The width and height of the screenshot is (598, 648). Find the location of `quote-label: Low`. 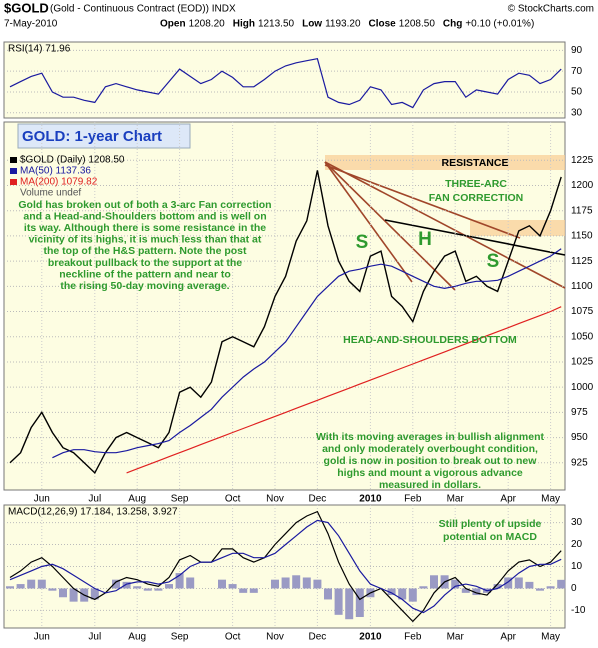

quote-label: Low is located at coordinates (312, 24).